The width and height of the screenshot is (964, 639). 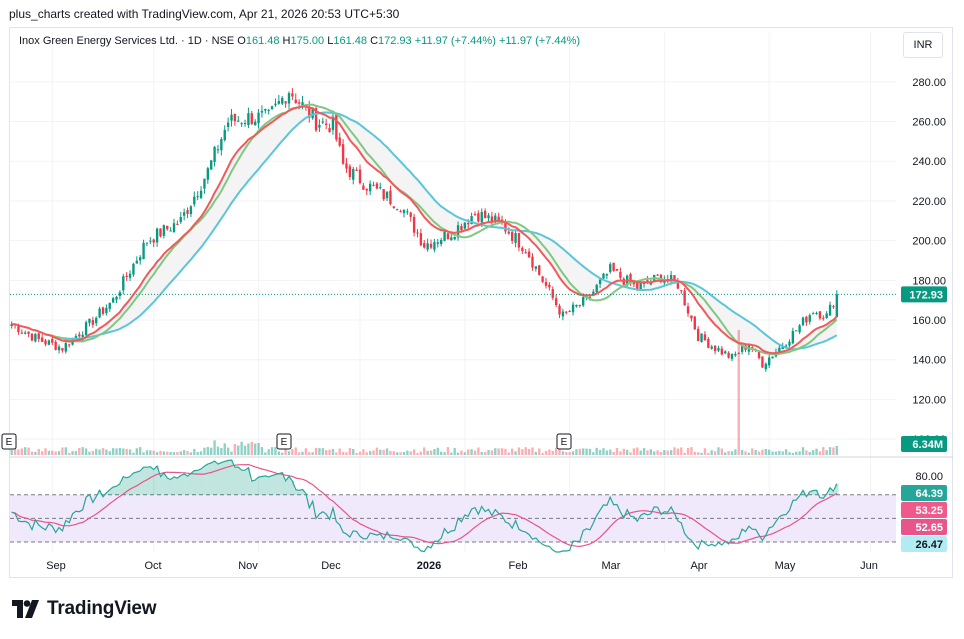 What do you see at coordinates (929, 281) in the screenshot?
I see `price-tick-label: 180.00` at bounding box center [929, 281].